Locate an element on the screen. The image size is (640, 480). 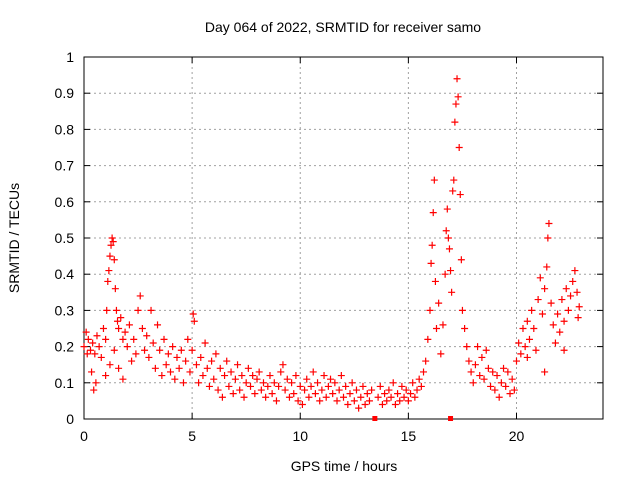
y-tick-label: 0.1 is located at coordinates (65, 383).